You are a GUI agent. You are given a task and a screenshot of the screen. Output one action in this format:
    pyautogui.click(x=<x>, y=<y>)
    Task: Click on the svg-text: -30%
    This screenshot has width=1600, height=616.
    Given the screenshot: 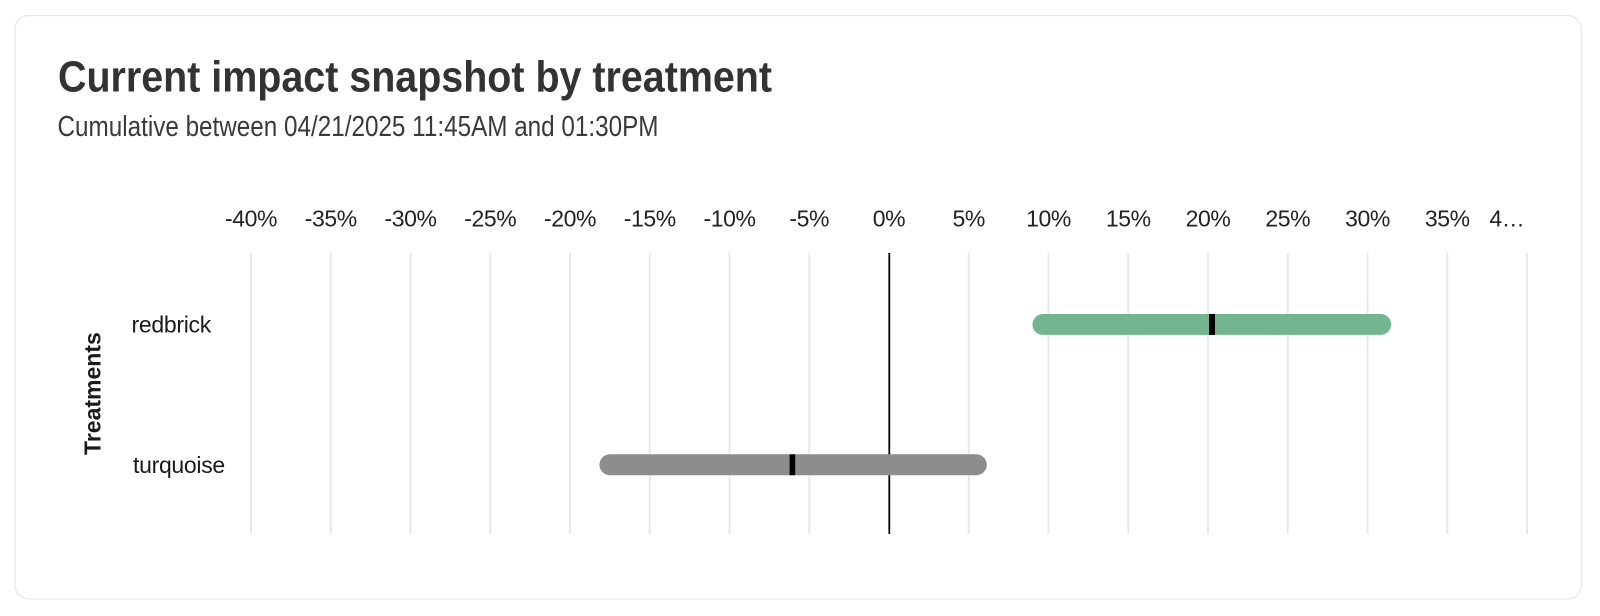 What is the action you would take?
    pyautogui.click(x=410, y=219)
    